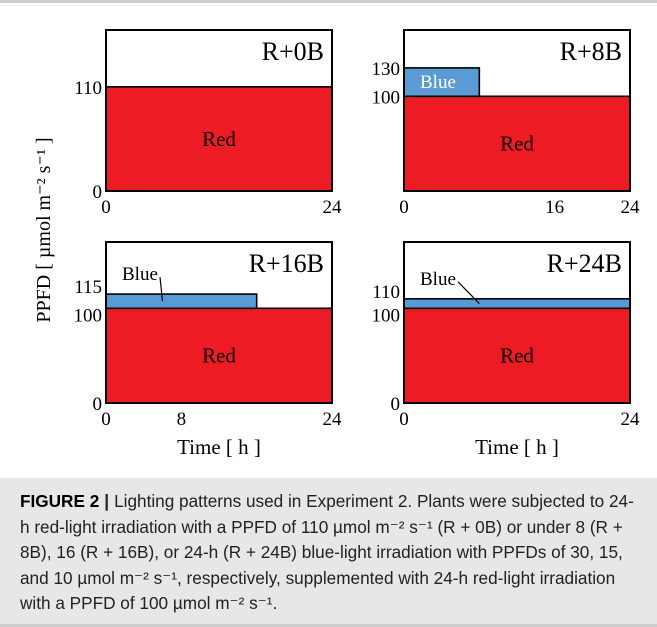  I want to click on x-axis-label-right: Time [ h ], so click(517, 447).